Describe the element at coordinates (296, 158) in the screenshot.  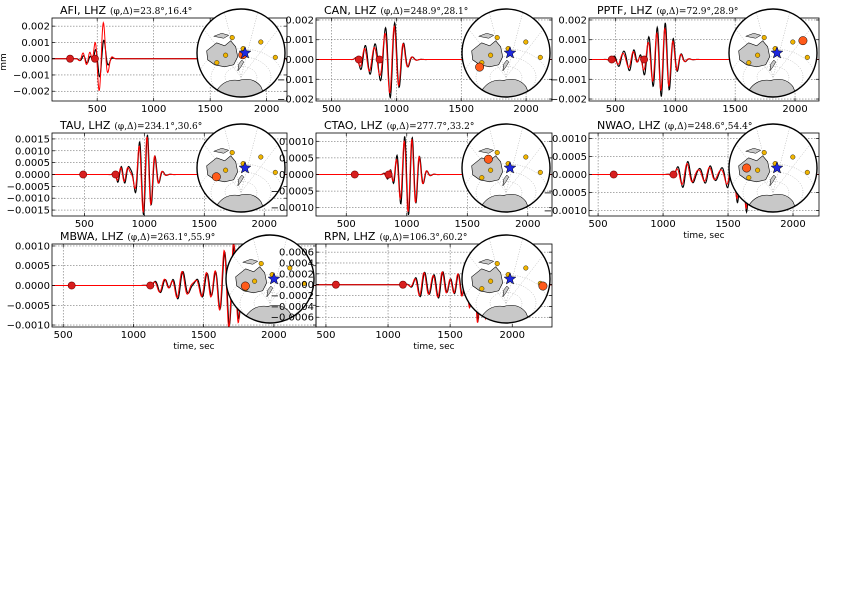
I see `y-tick-label: 0.0005` at that location.